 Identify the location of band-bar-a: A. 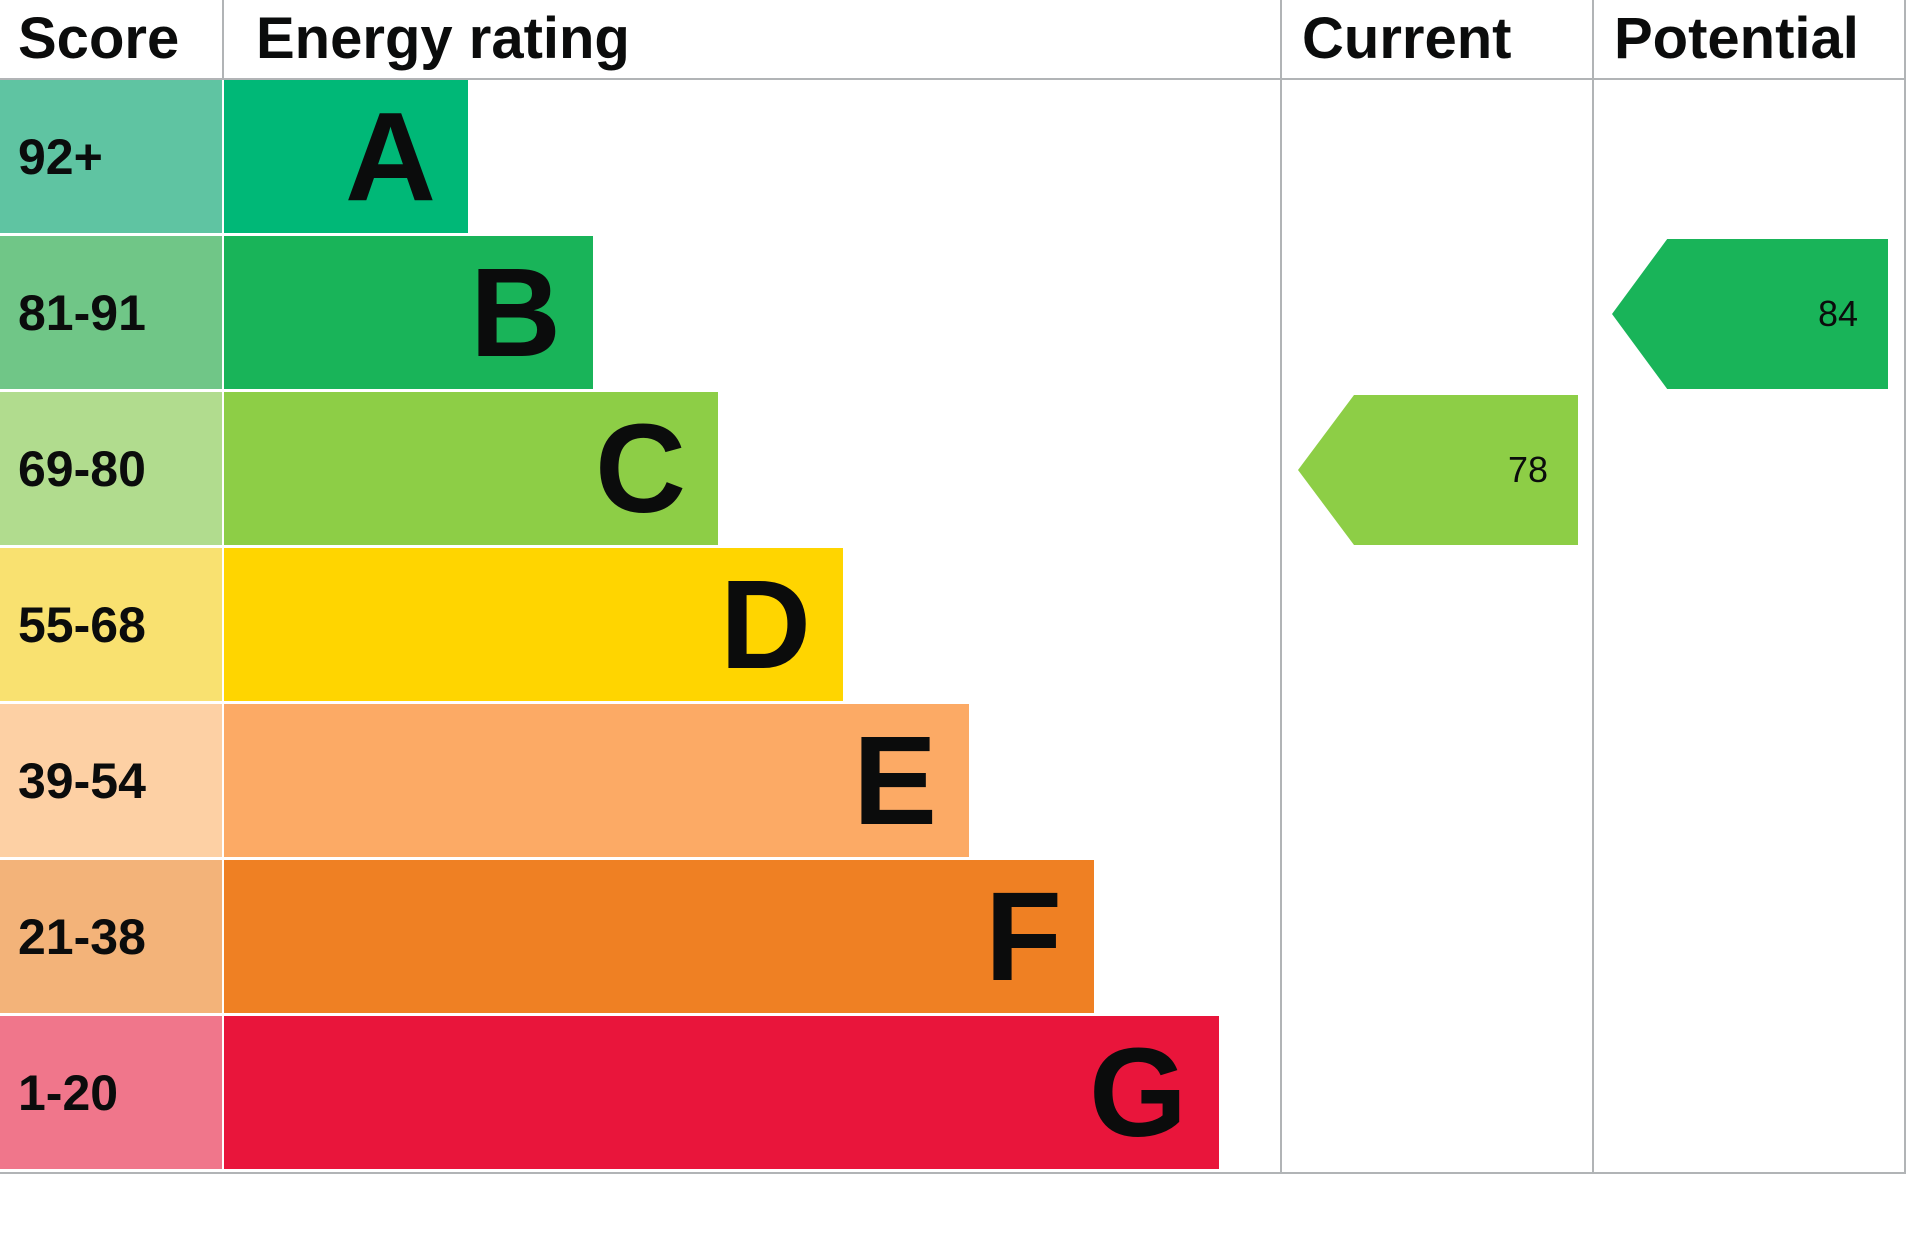
(346, 156).